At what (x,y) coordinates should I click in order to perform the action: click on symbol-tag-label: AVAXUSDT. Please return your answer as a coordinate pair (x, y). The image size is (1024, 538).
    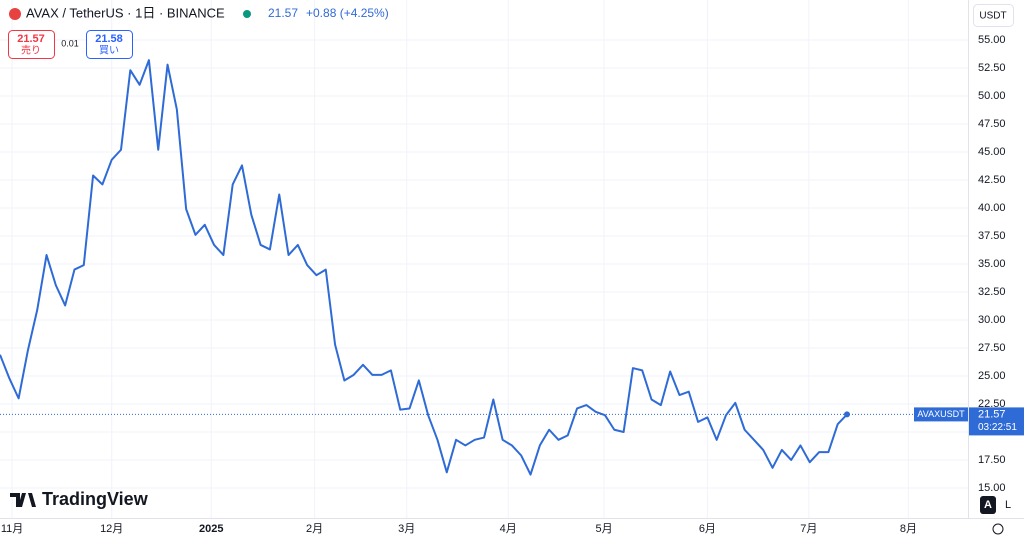
    Looking at the image, I should click on (941, 414).